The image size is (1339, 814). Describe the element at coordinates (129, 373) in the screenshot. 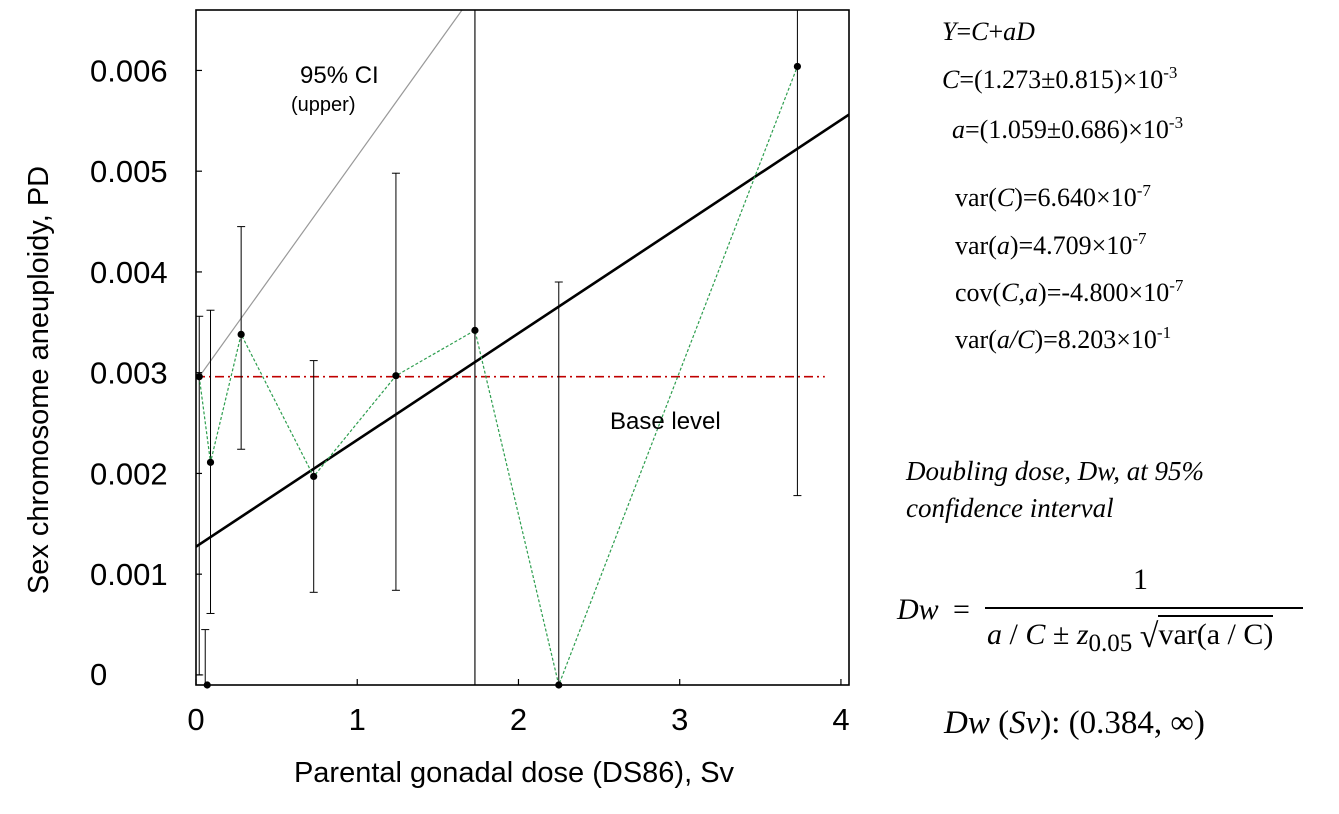

I see `y-tick-label: 0.003` at that location.